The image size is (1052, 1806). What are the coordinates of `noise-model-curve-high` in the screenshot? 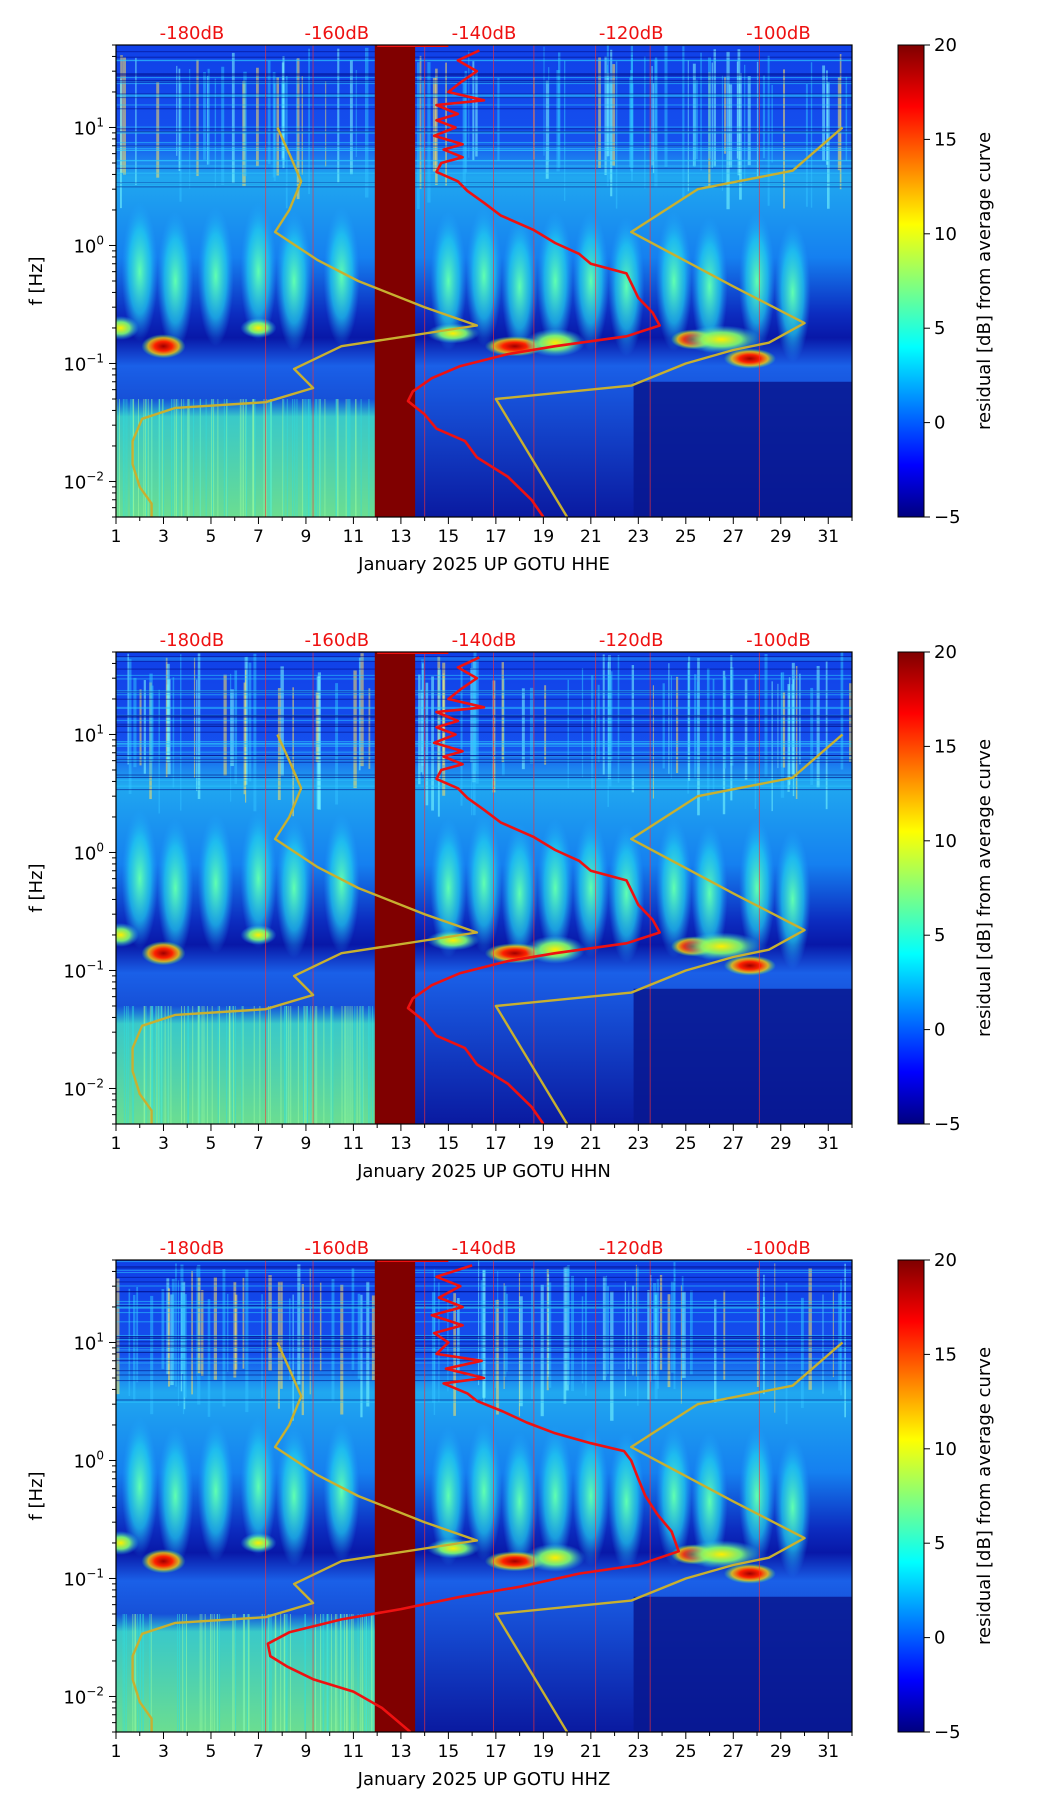 It's located at (669, 1536).